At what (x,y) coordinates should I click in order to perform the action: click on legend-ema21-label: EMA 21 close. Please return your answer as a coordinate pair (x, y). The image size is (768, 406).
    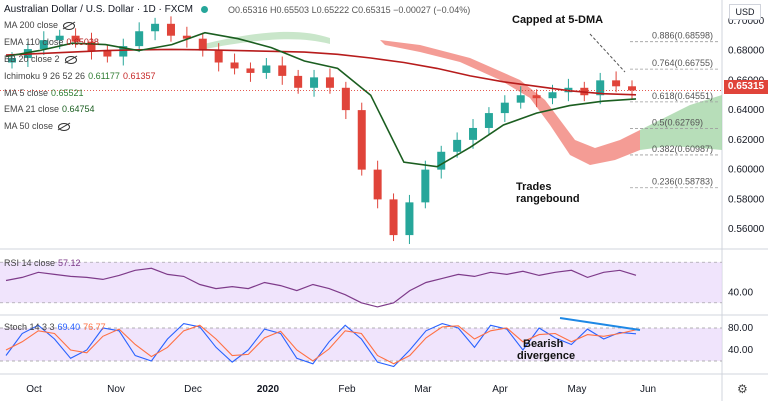
    Looking at the image, I should click on (32, 109).